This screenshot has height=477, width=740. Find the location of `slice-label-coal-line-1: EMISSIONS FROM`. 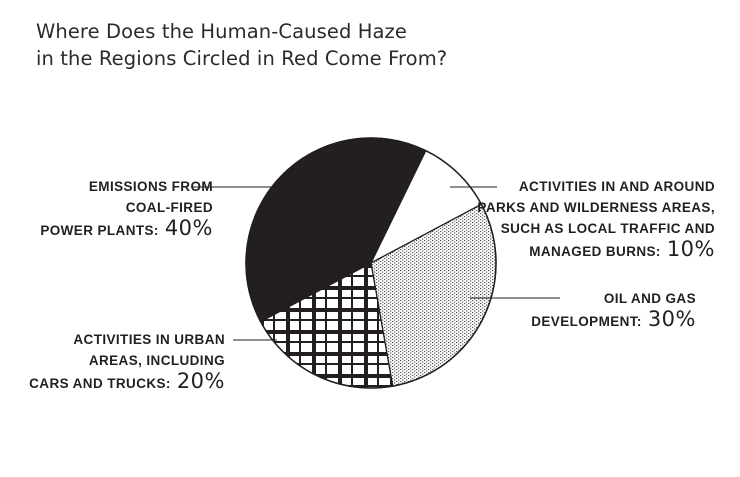

slice-label-coal-line-1: EMISSIONS FROM is located at coordinates (150, 186).